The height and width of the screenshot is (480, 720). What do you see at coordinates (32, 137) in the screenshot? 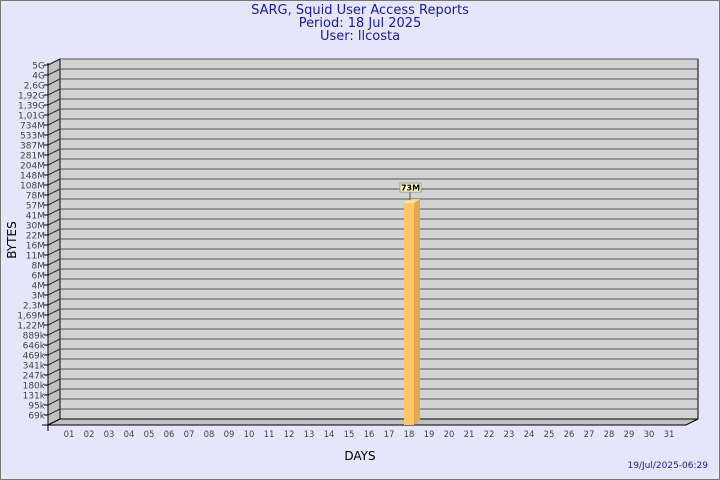
I see `y-tick-label: 533M` at bounding box center [32, 137].